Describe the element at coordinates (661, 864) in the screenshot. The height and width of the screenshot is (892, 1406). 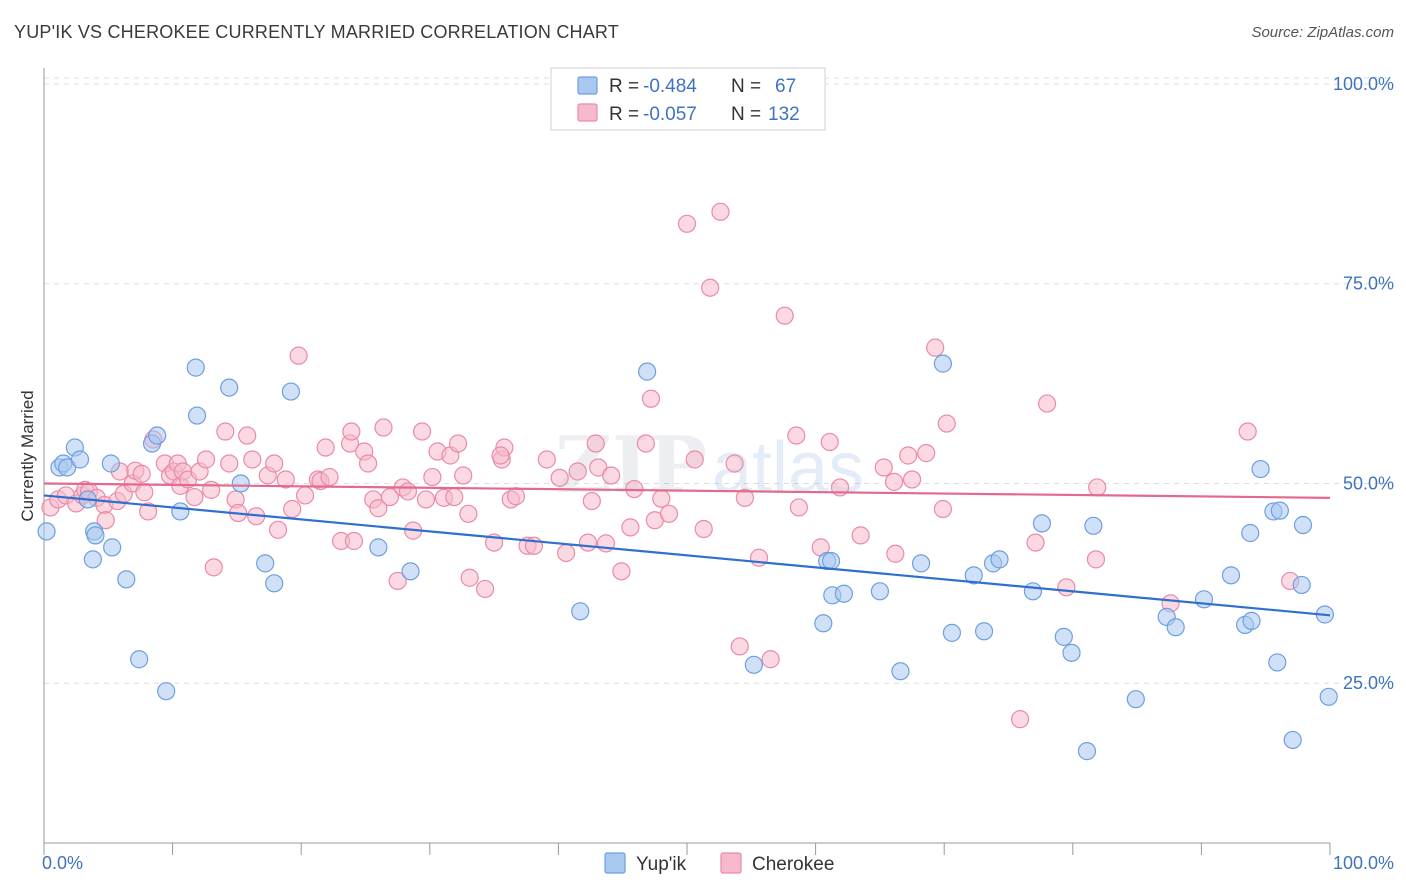
I see `bottom-legend-label-yupik: Yup'ik` at that location.